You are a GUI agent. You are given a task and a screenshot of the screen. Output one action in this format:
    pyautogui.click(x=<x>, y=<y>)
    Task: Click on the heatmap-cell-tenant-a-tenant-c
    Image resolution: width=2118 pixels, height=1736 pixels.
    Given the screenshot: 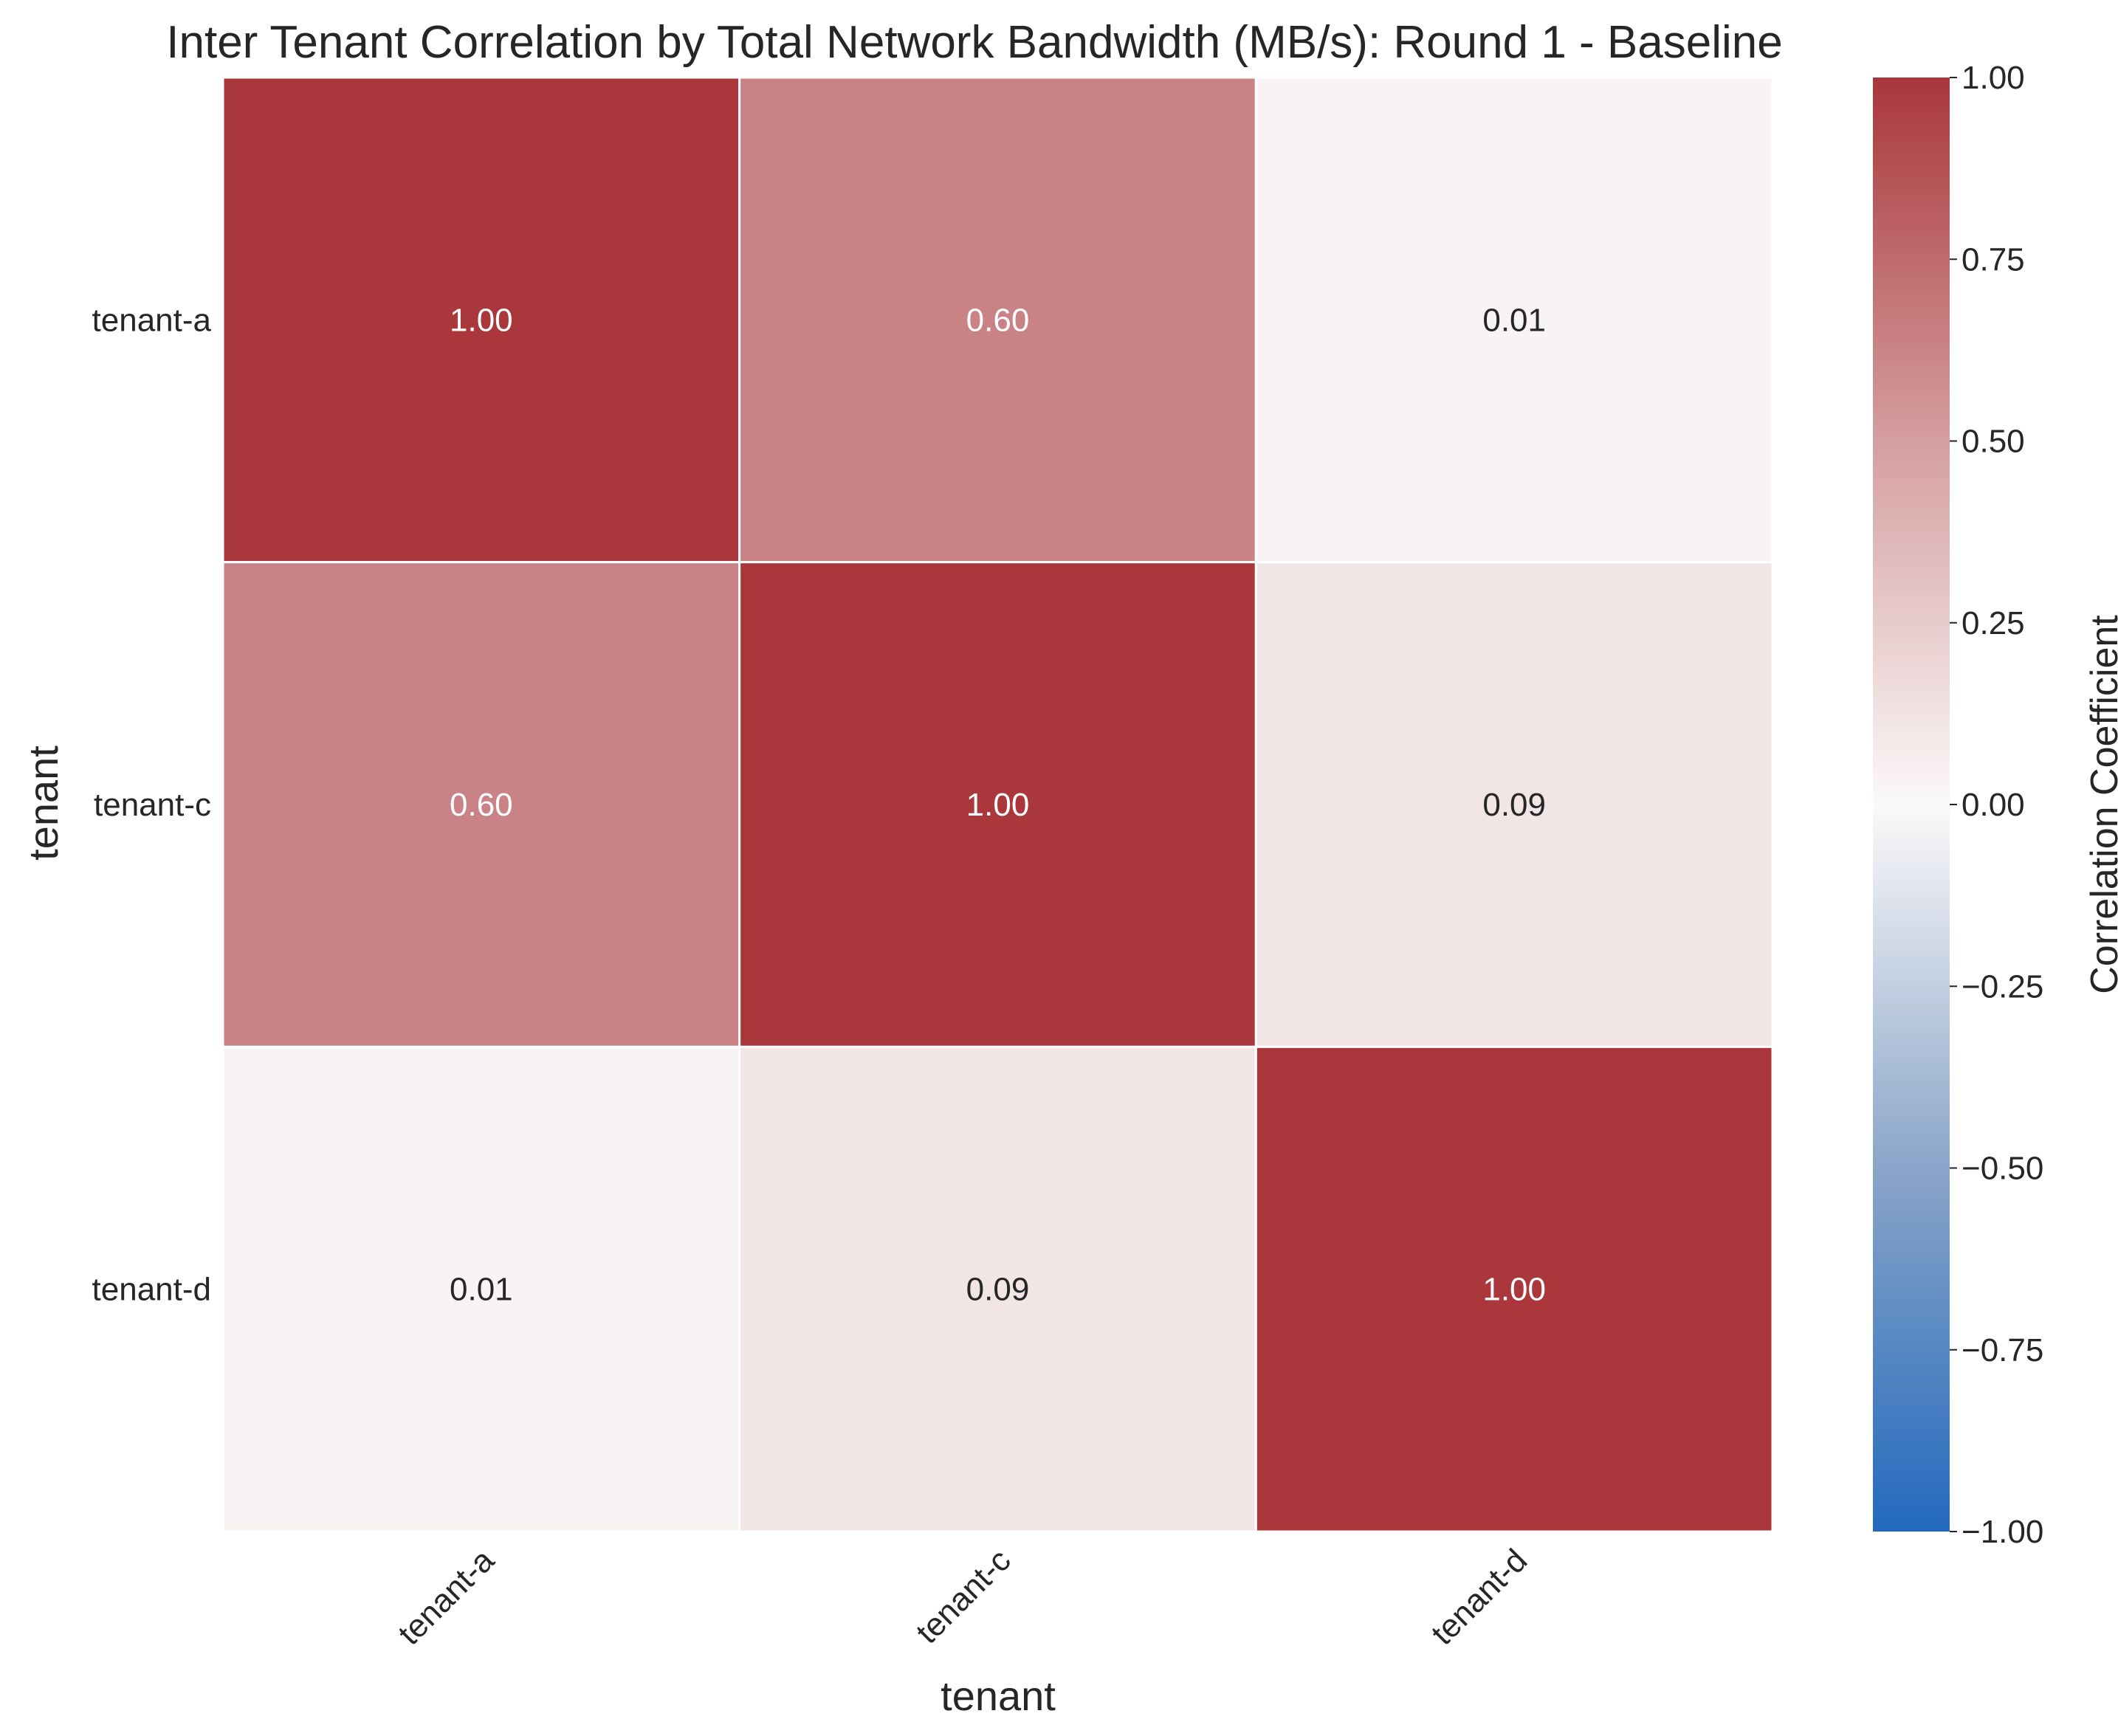 What is the action you would take?
    pyautogui.click(x=998, y=320)
    